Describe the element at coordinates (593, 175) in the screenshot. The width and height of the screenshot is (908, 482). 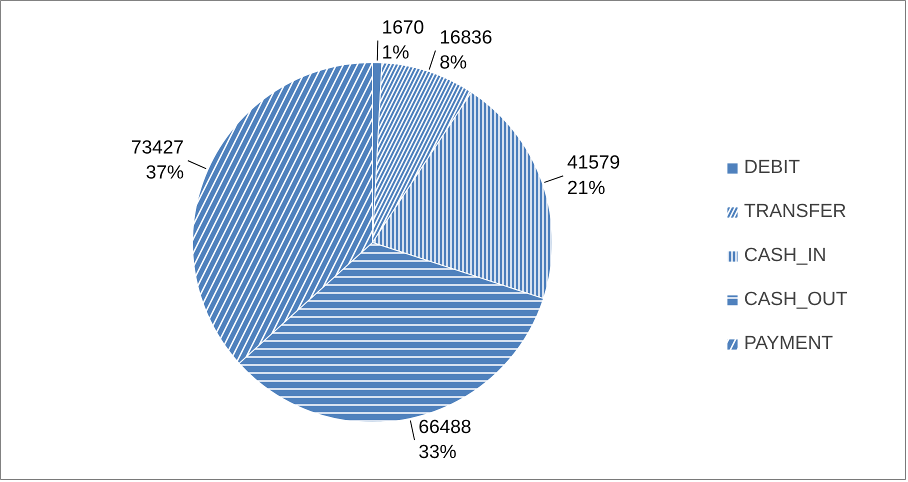
I see `data-label: 41579 21%` at that location.